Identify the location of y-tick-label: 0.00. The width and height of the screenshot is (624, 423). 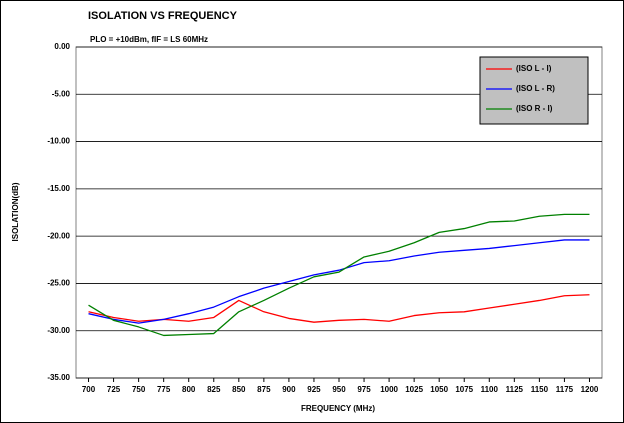
(62, 46).